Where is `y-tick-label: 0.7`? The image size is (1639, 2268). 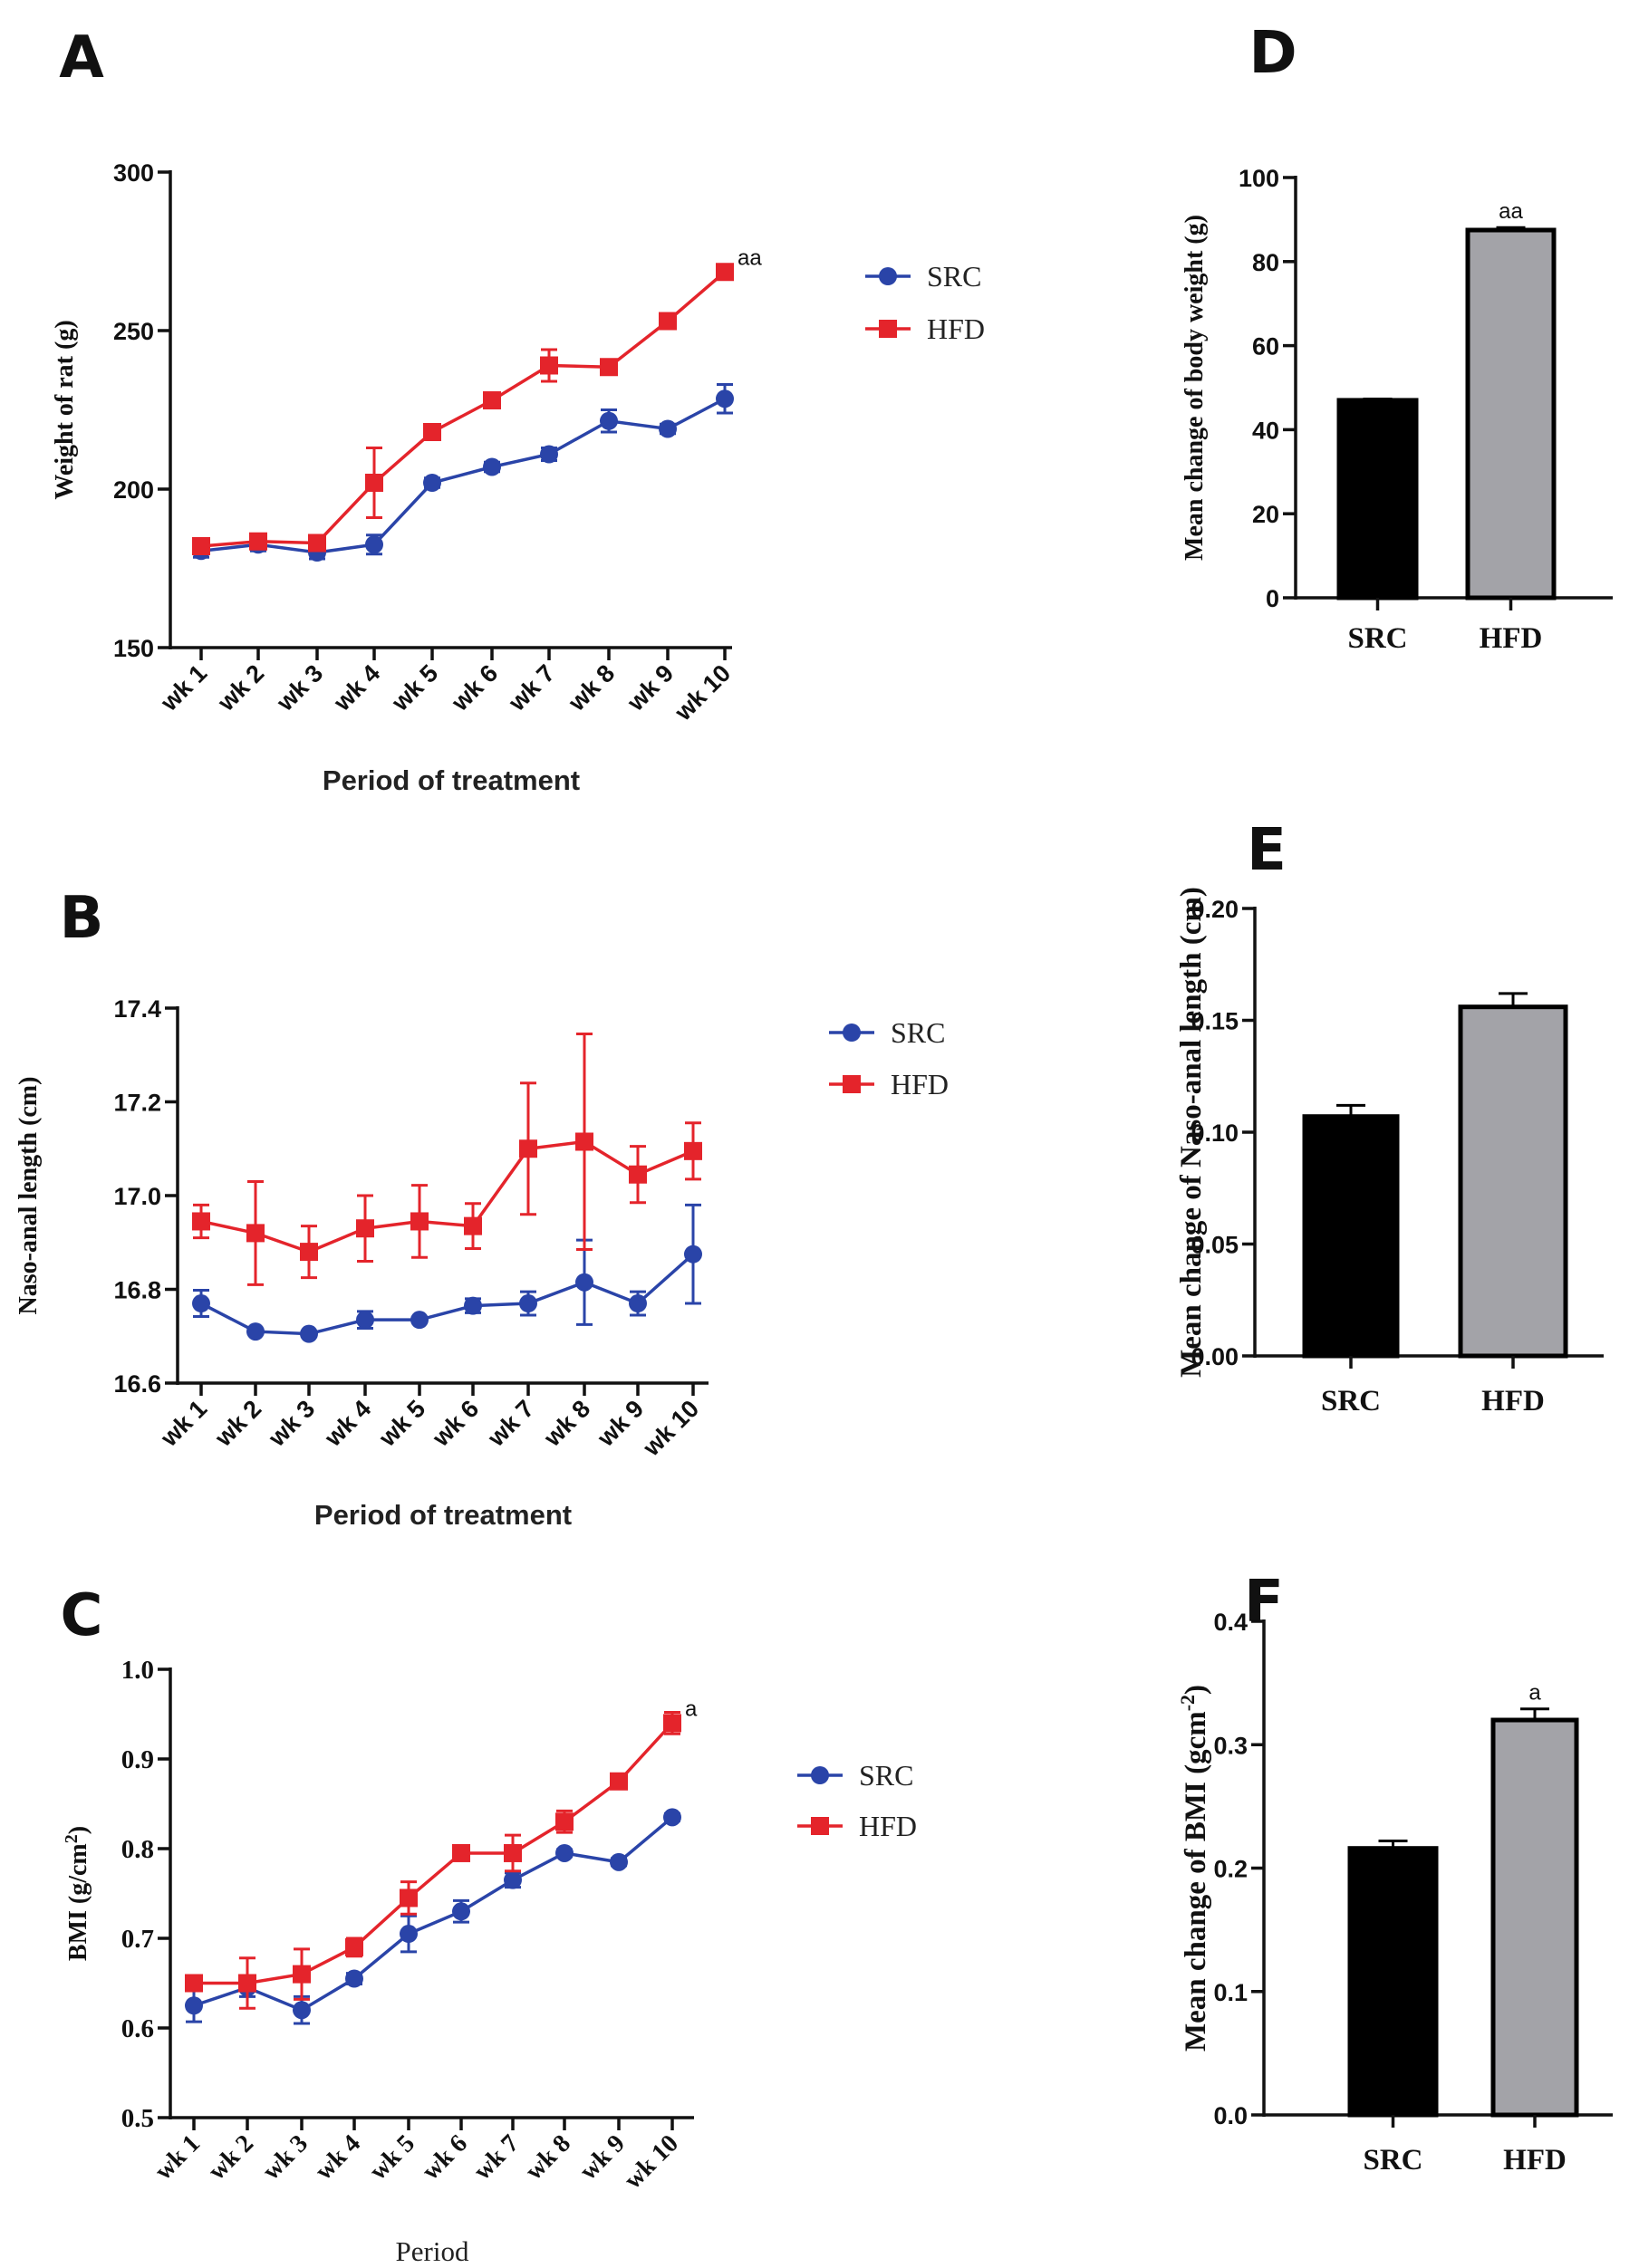
y-tick-label: 0.7 is located at coordinates (137, 1939).